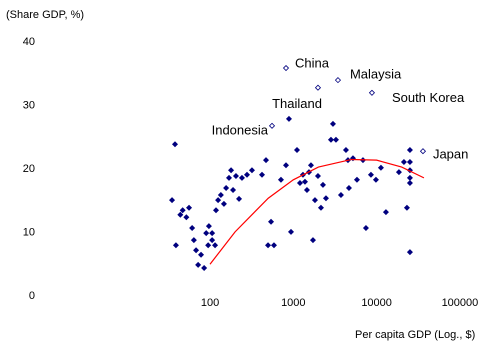  What do you see at coordinates (312, 62) in the screenshot?
I see `point-label: China` at bounding box center [312, 62].